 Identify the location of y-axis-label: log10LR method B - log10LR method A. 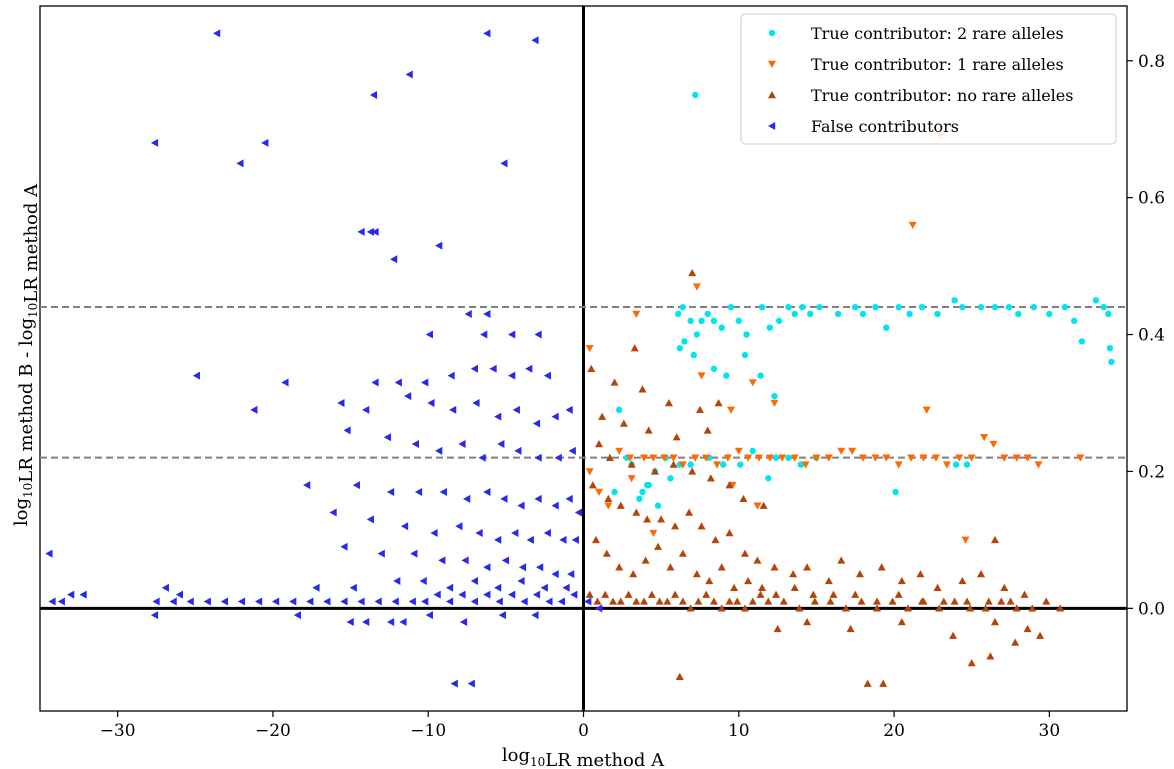
(26, 354).